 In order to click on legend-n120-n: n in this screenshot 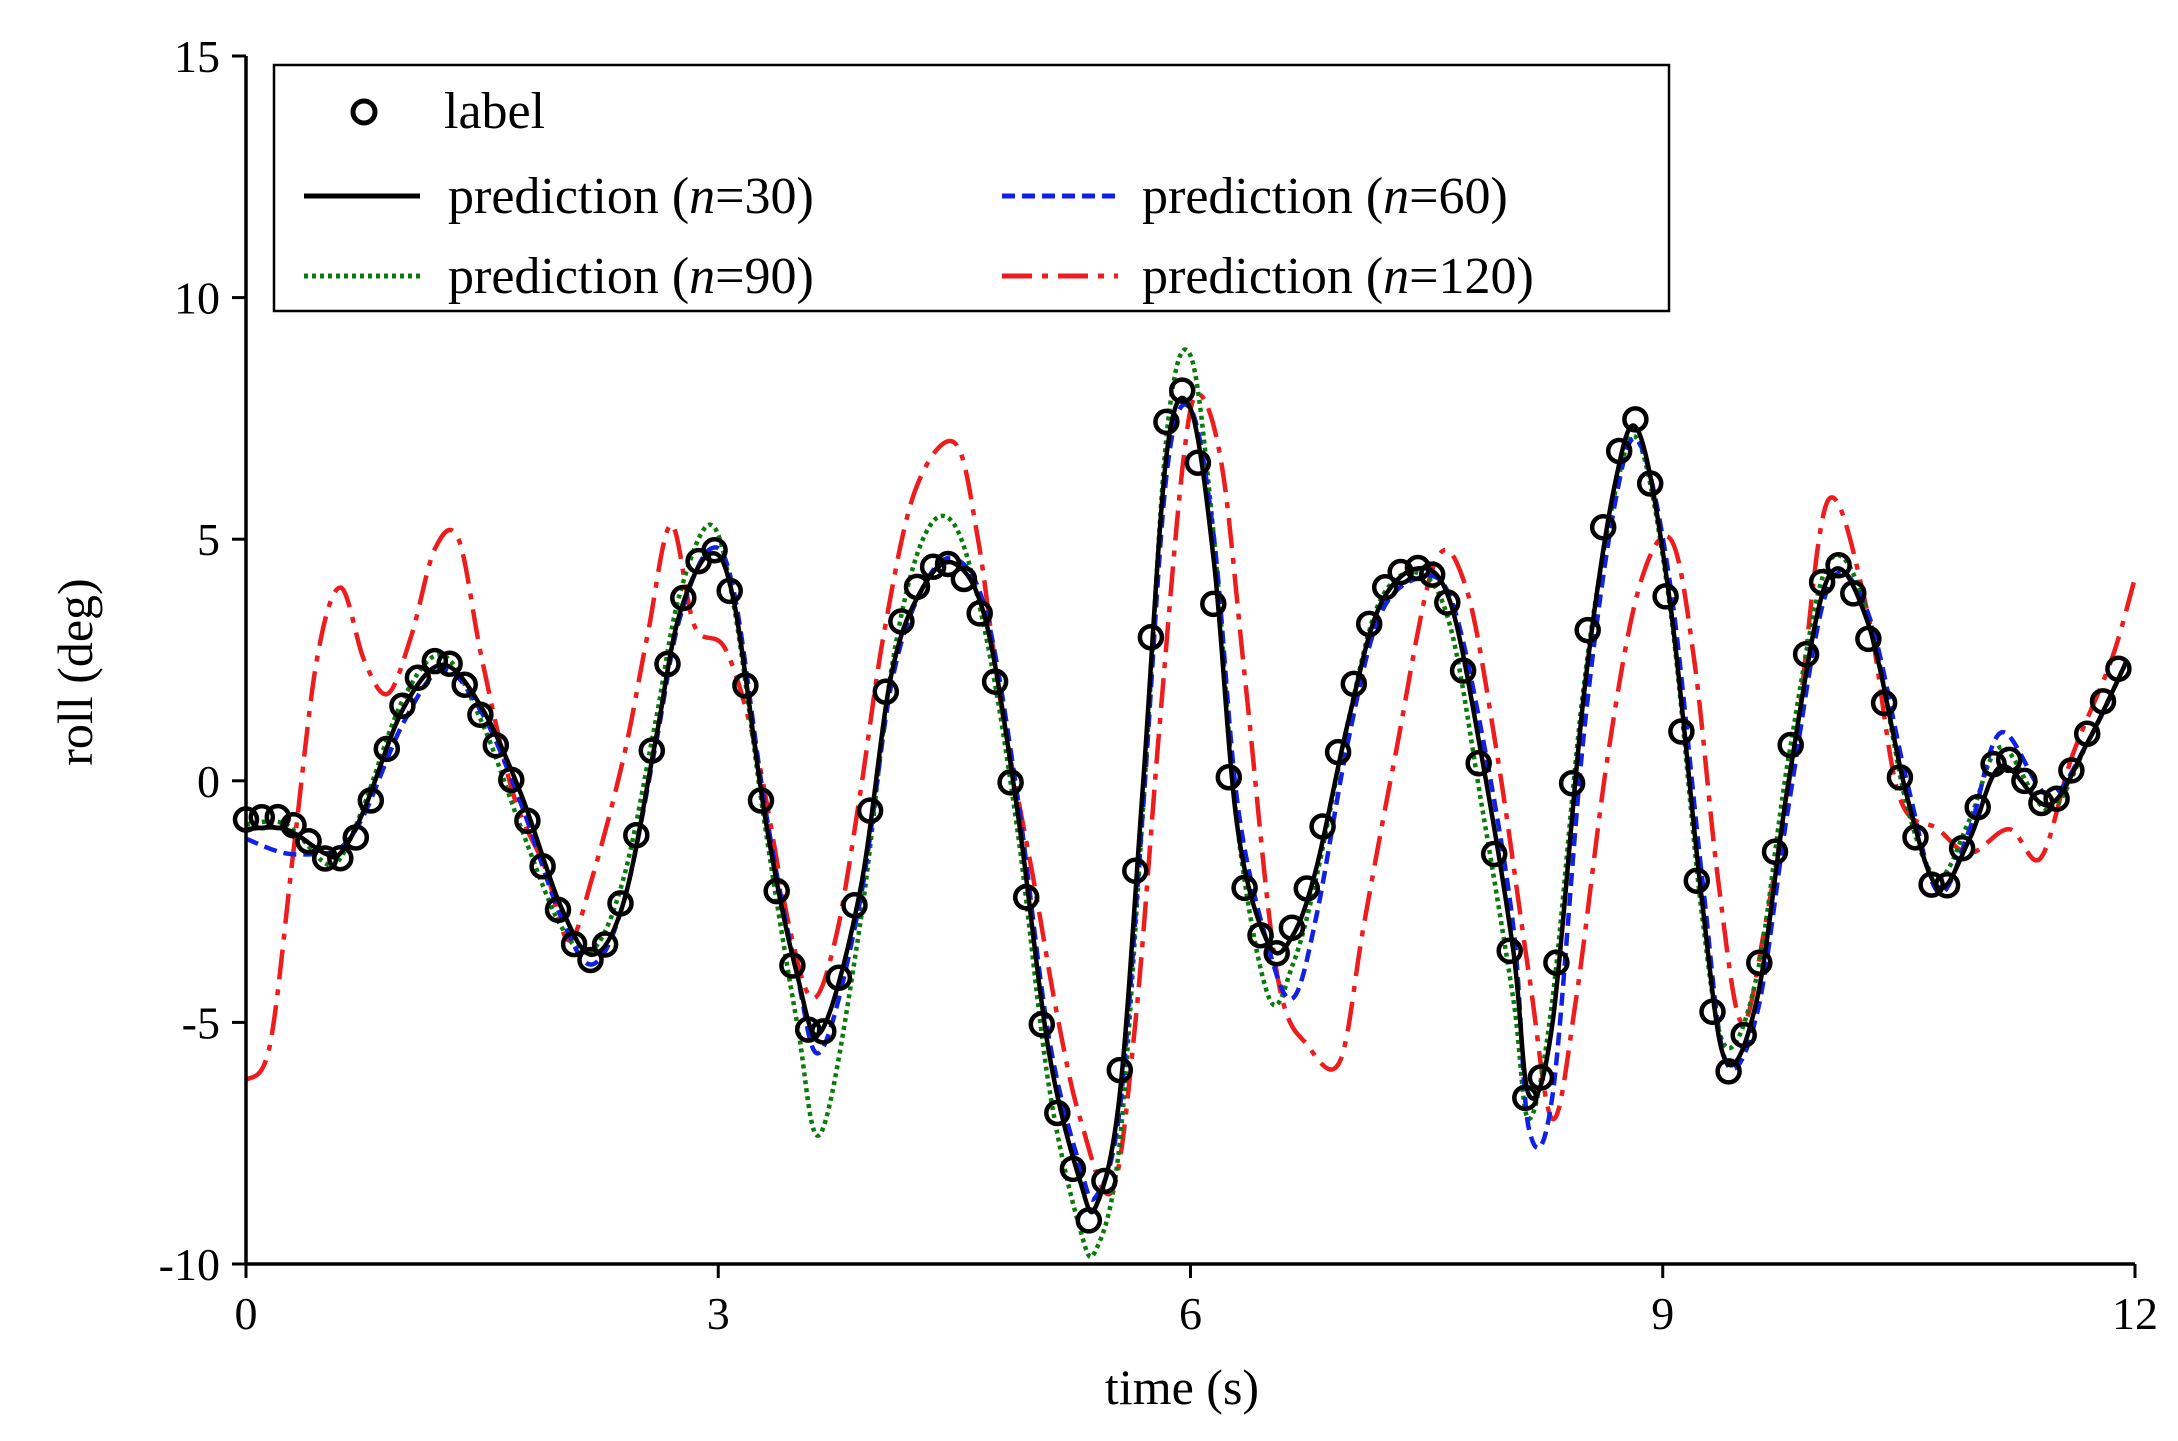, I will do `click(1396, 276)`.